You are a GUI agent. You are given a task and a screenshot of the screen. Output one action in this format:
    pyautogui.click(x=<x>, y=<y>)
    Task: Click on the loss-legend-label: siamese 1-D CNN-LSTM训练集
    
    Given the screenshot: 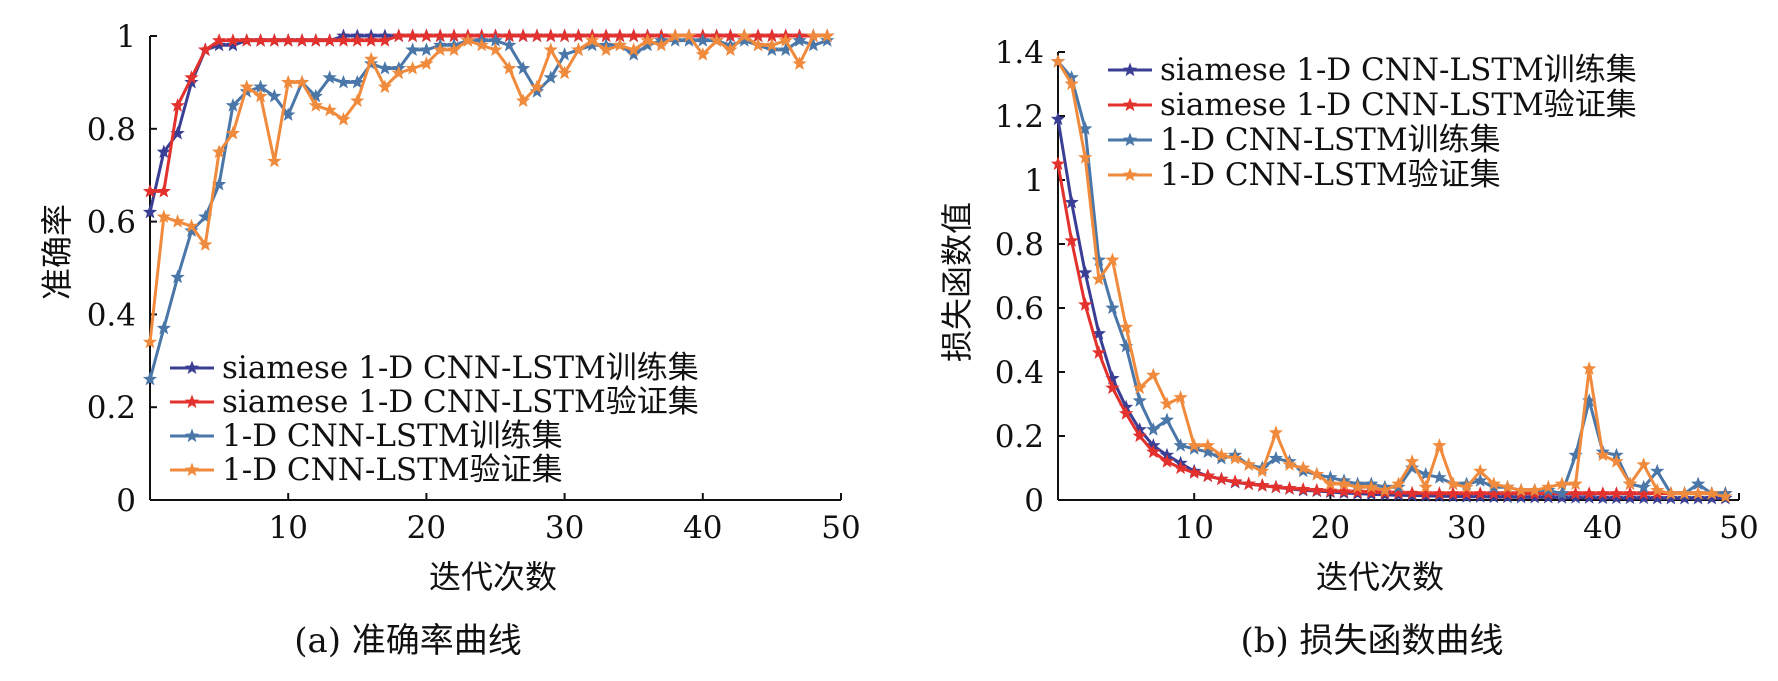 What is the action you would take?
    pyautogui.click(x=1398, y=70)
    